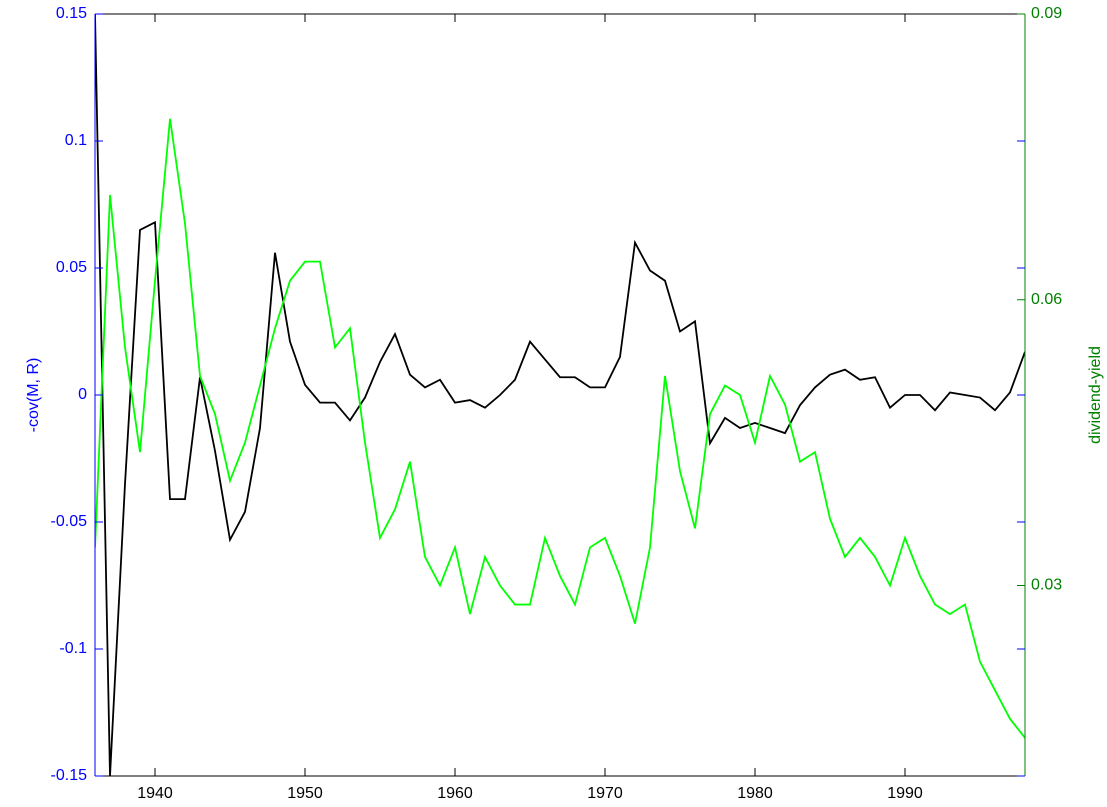 The width and height of the screenshot is (1107, 807). Describe the element at coordinates (605, 793) in the screenshot. I see `x-tick-label: 1970` at that location.